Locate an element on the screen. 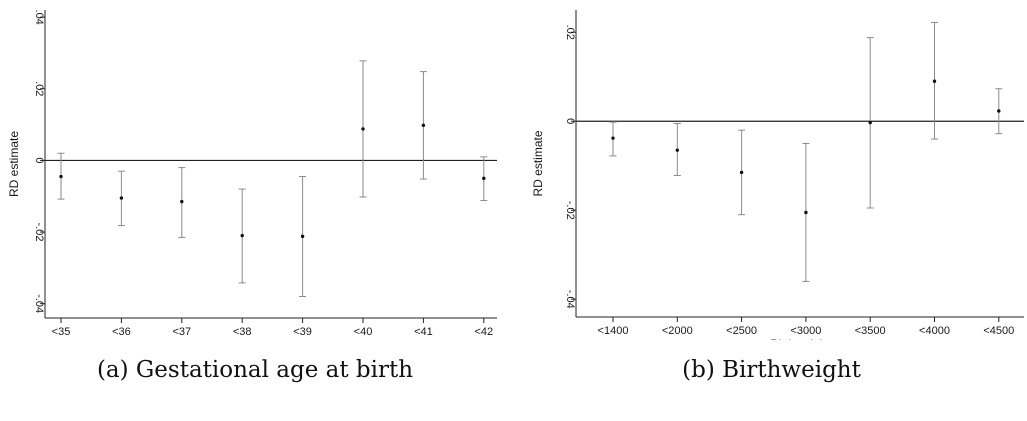 This screenshot has width=1027, height=421. caption-birthweight: (b) Birthweight is located at coordinates (771, 370).